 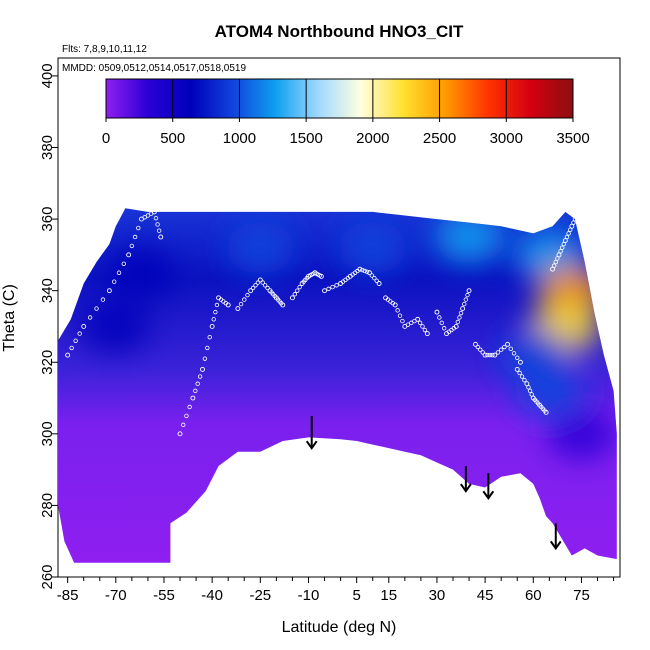 I want to click on dates-note: MMDD: 0509,0512,0514,0517,0518,0519, so click(x=154, y=68).